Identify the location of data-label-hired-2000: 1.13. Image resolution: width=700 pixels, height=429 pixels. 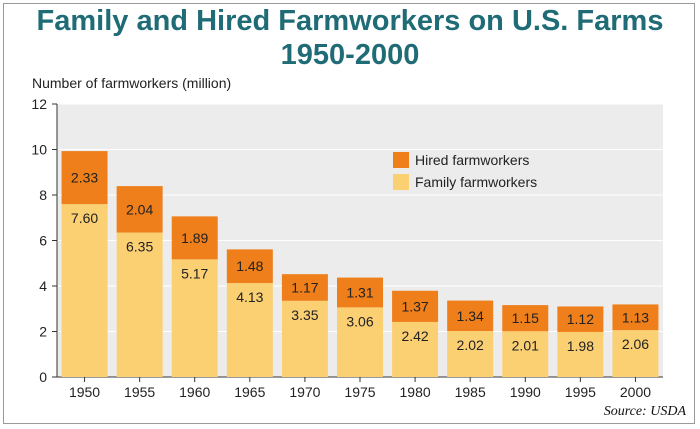
(635, 317).